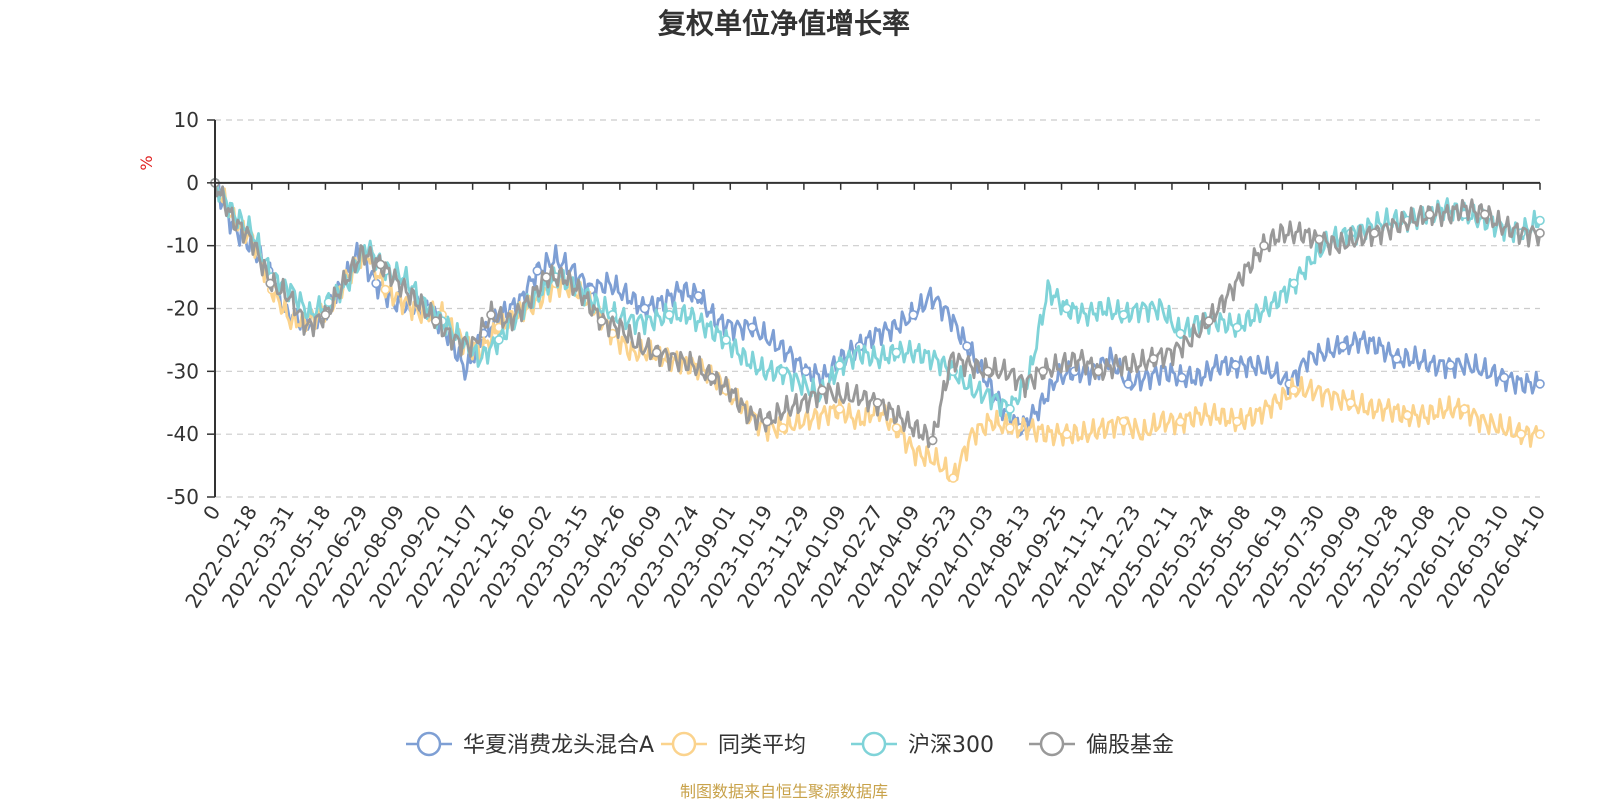 The height and width of the screenshot is (800, 1600). What do you see at coordinates (192, 183) in the screenshot?
I see `y-tick-label: 0` at bounding box center [192, 183].